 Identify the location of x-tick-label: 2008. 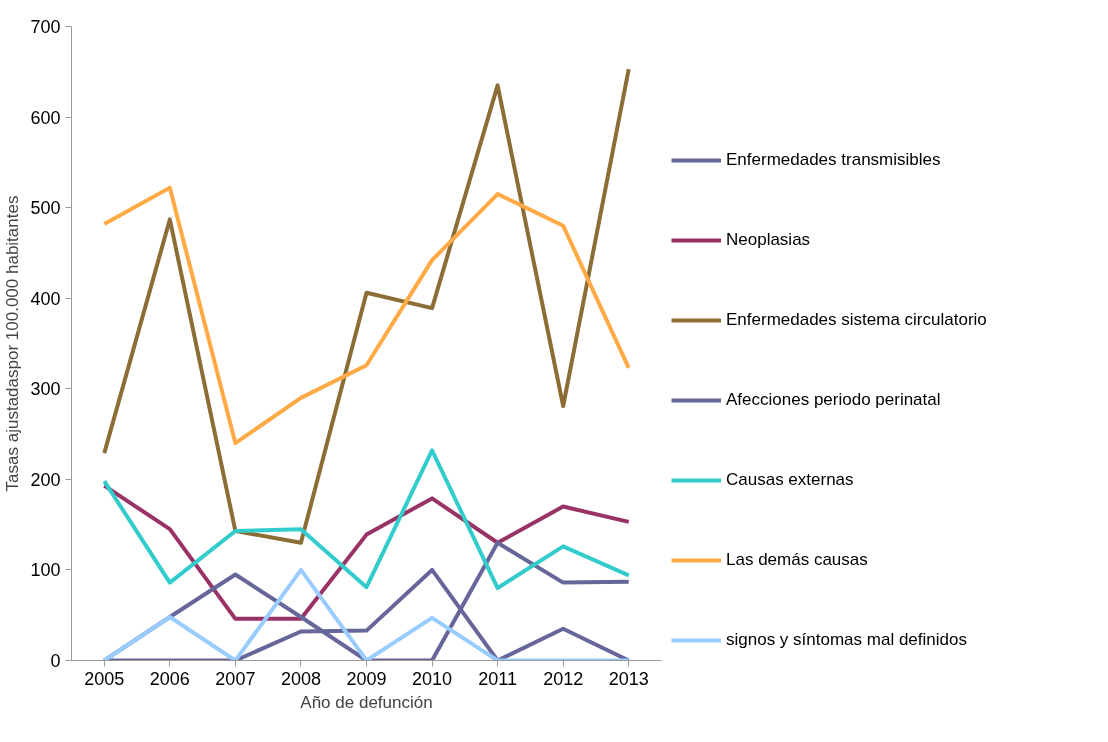
(300, 678).